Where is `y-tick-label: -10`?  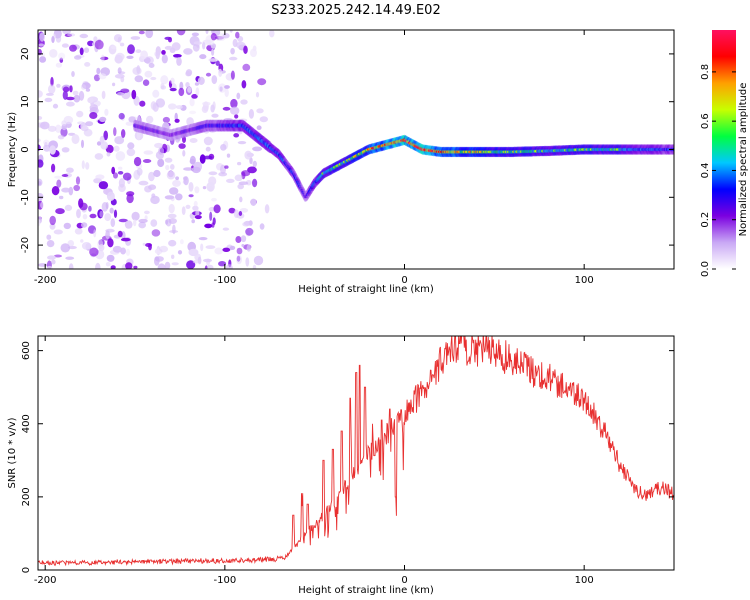 y-tick-label: -10 is located at coordinates (25, 197).